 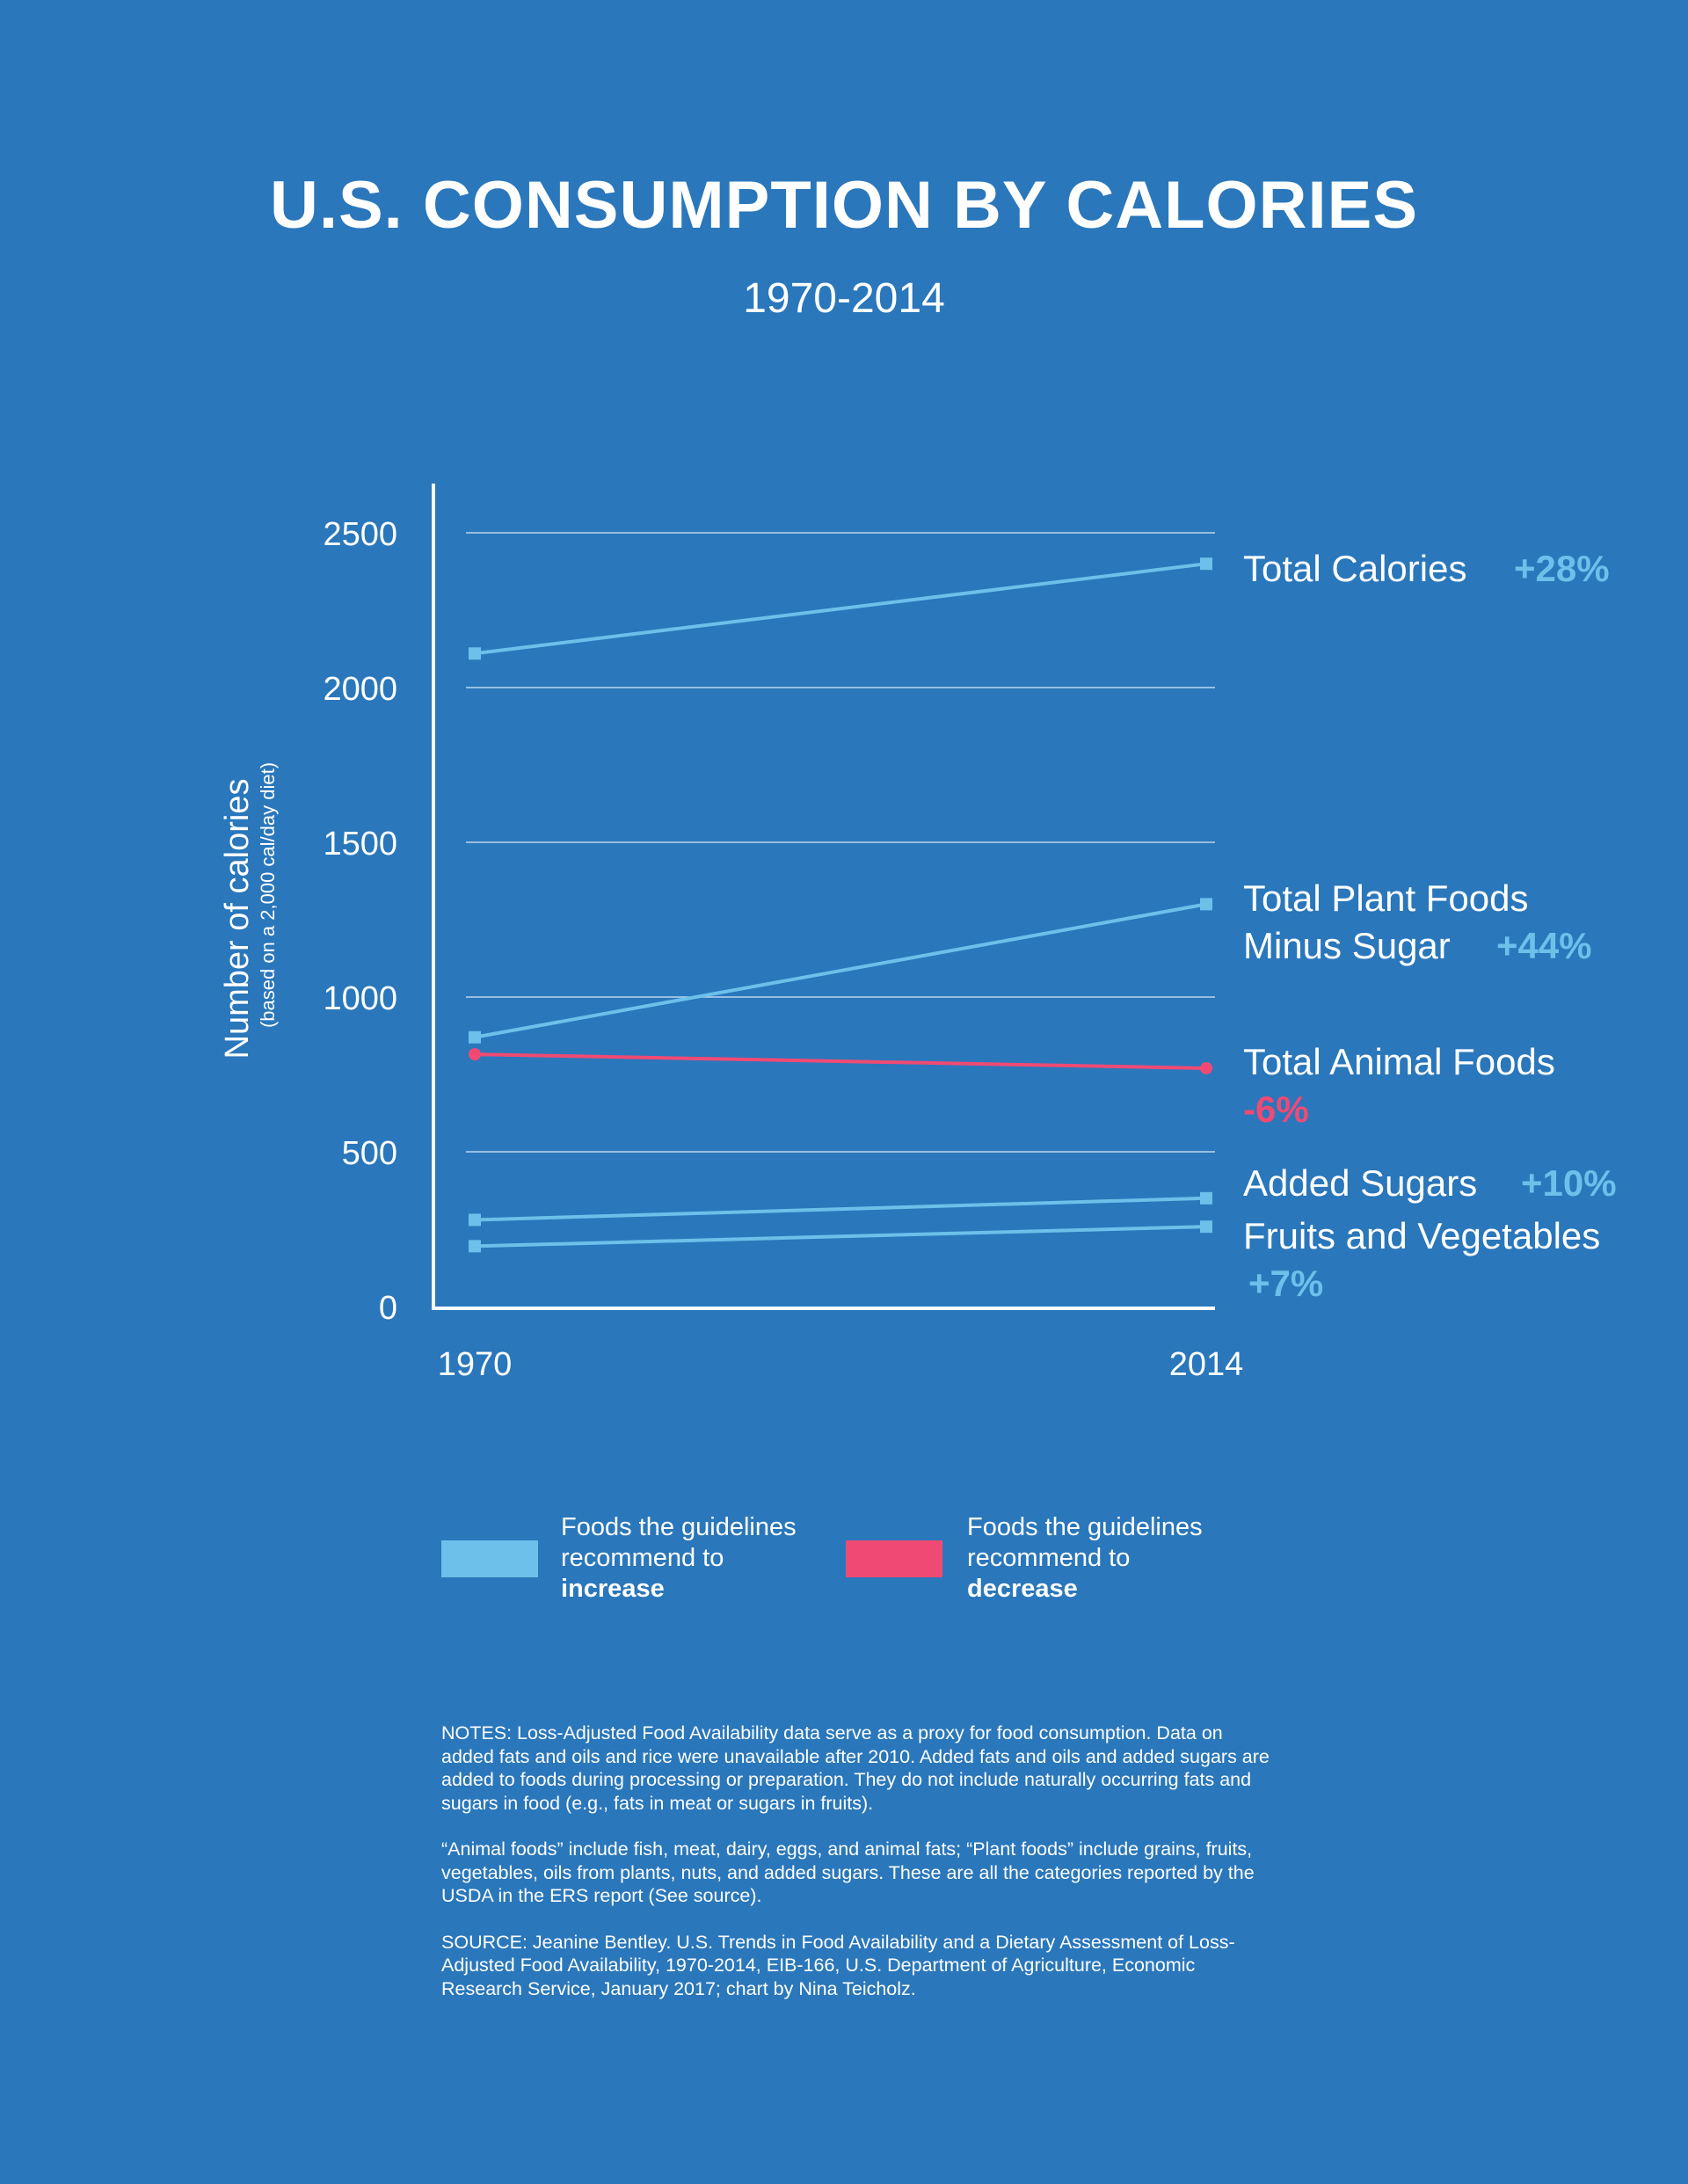 What do you see at coordinates (360, 998) in the screenshot?
I see `y-tick-label: 1000` at bounding box center [360, 998].